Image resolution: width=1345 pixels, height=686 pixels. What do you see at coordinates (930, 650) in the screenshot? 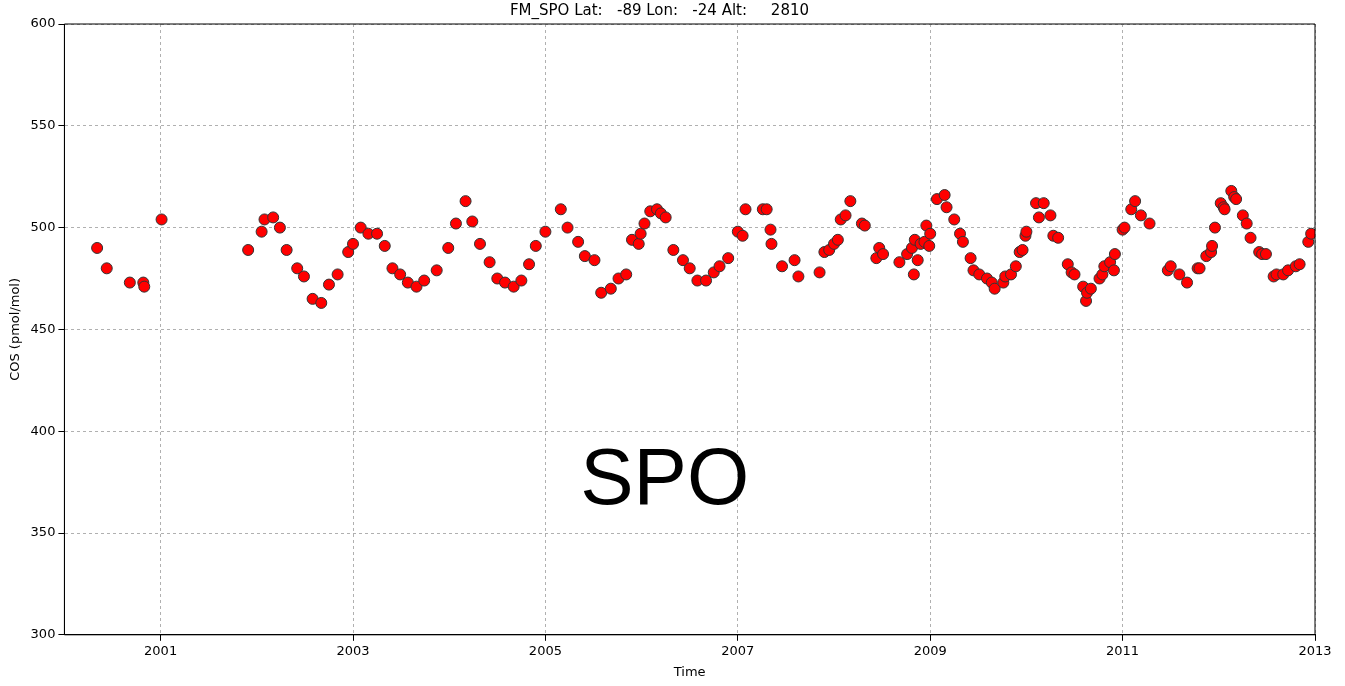
I see `x-tick-label: 2009` at bounding box center [930, 650].